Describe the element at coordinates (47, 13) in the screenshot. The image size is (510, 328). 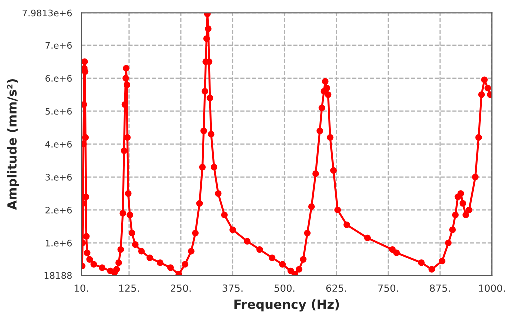
I see `y-tick-label: 7.9813e+6` at that location.